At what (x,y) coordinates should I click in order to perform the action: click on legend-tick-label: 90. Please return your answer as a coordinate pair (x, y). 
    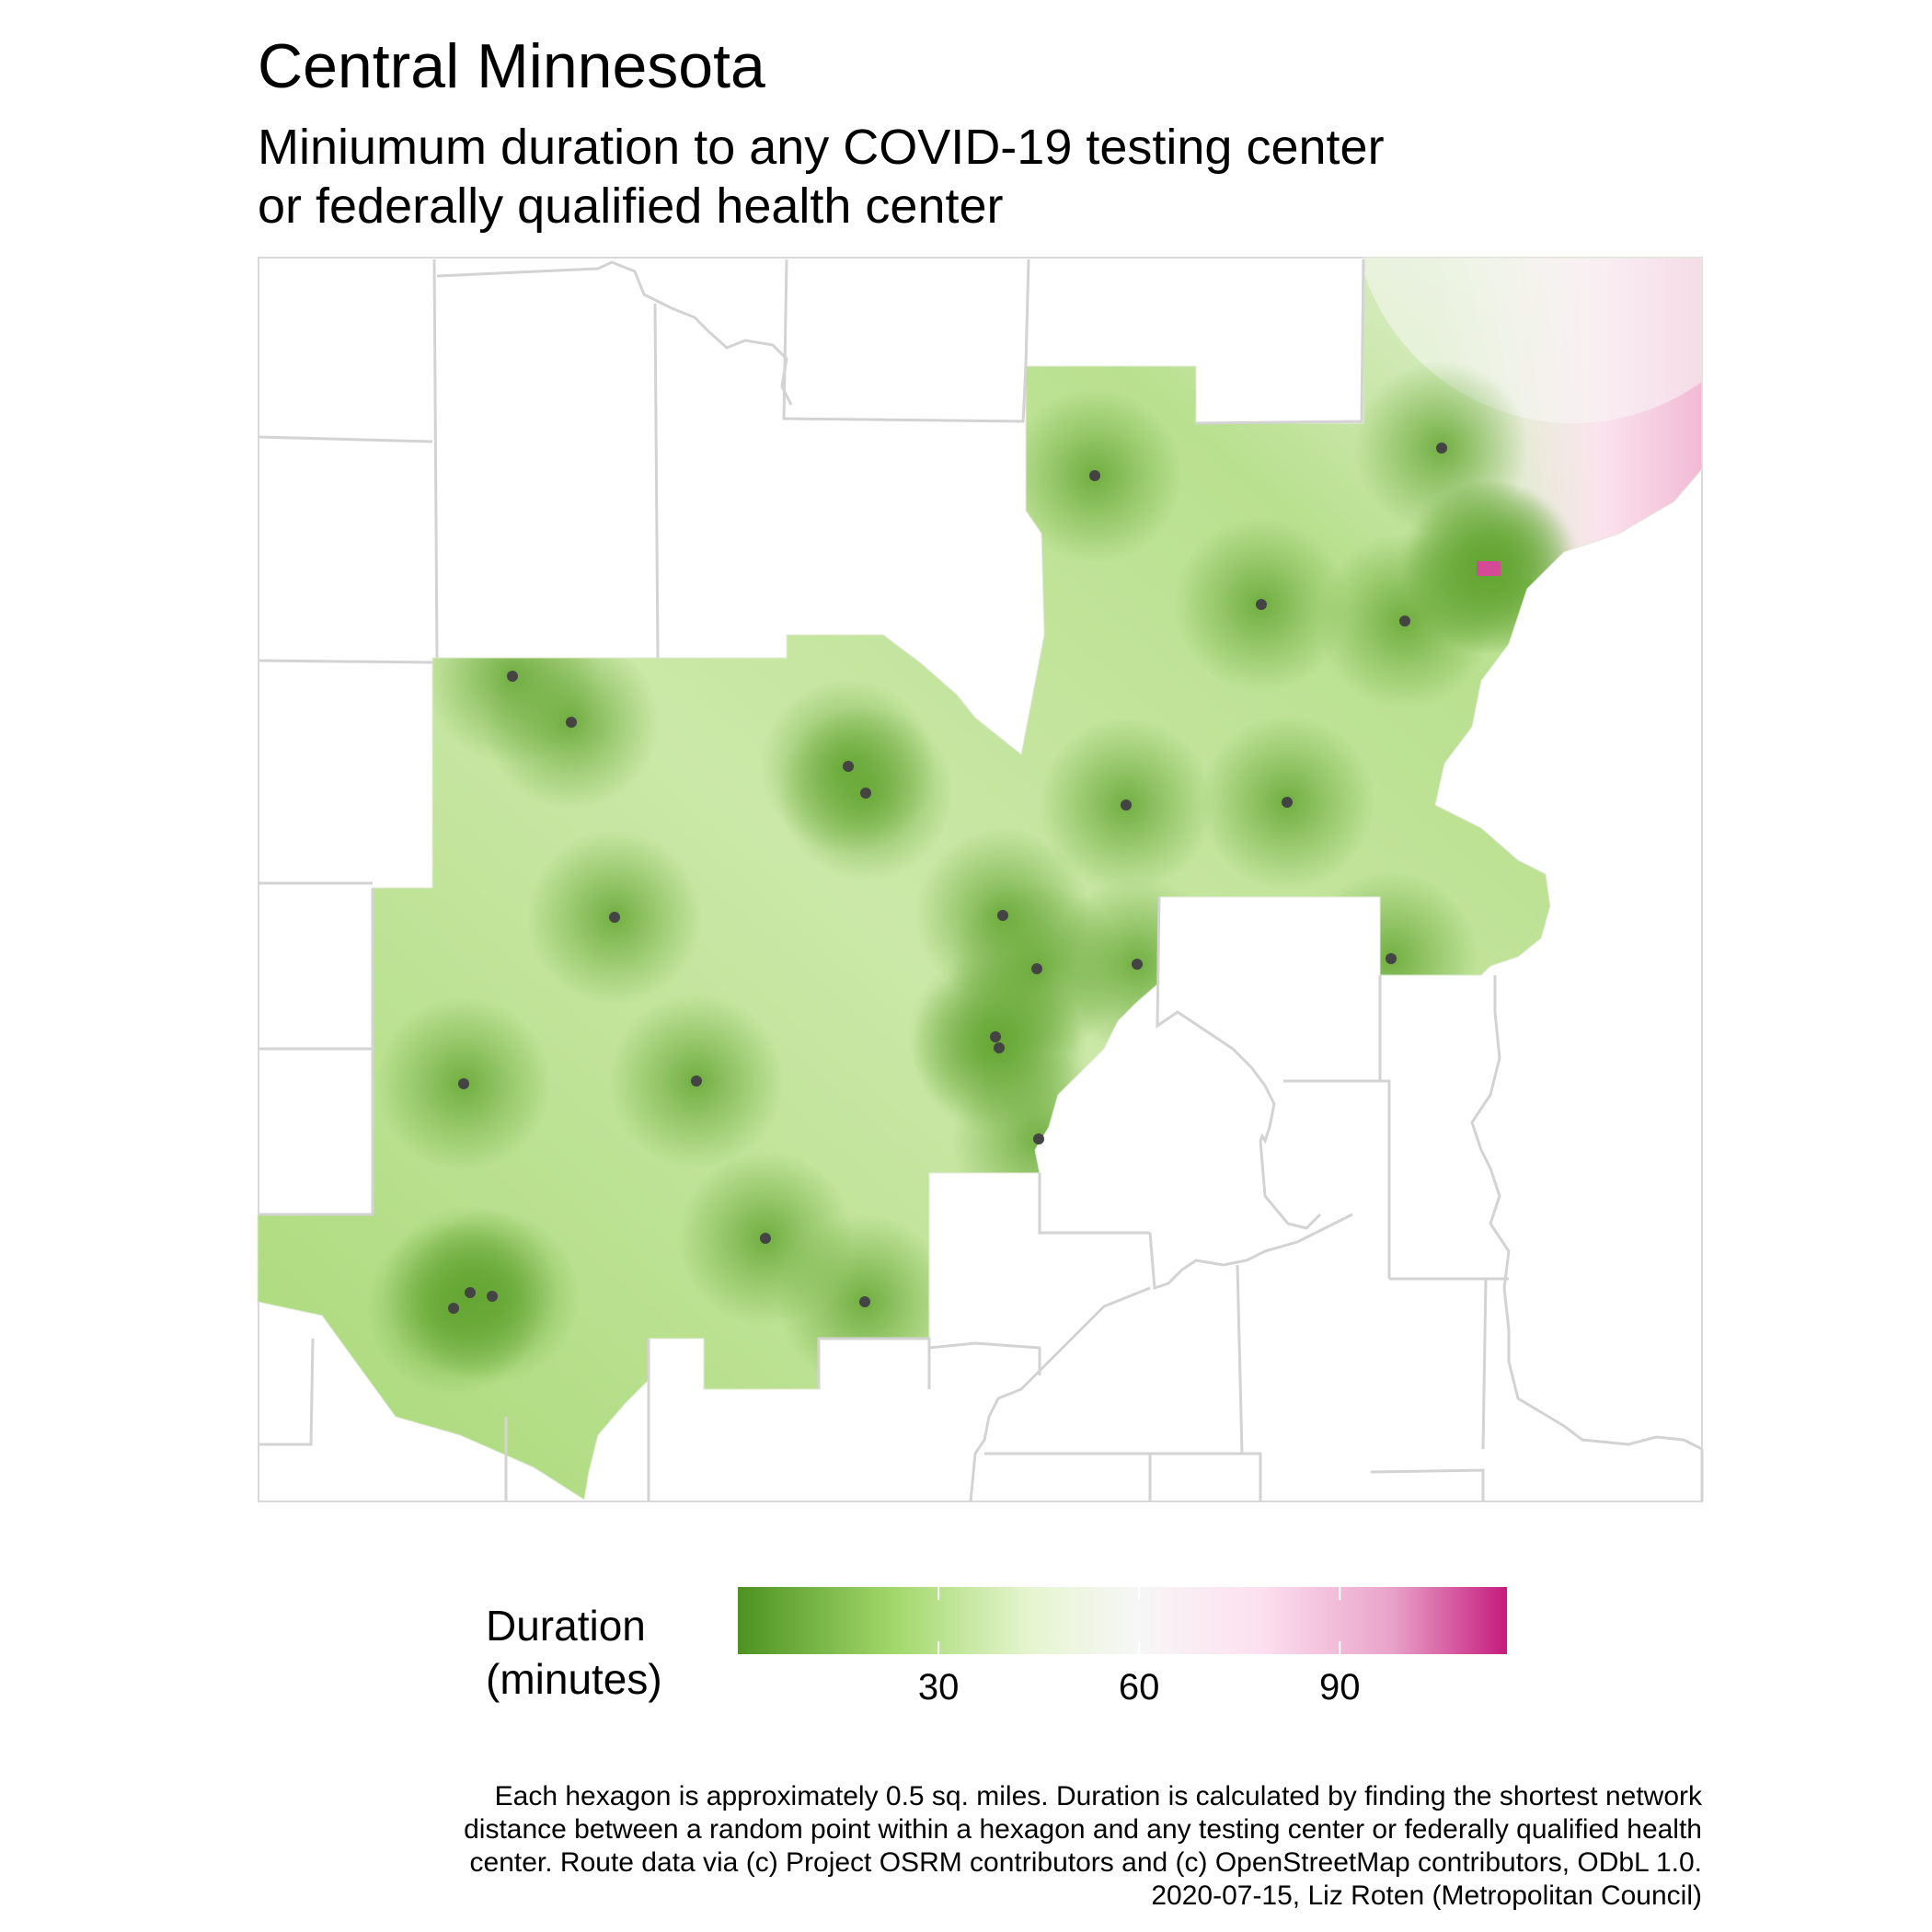
    Looking at the image, I should click on (1340, 1687).